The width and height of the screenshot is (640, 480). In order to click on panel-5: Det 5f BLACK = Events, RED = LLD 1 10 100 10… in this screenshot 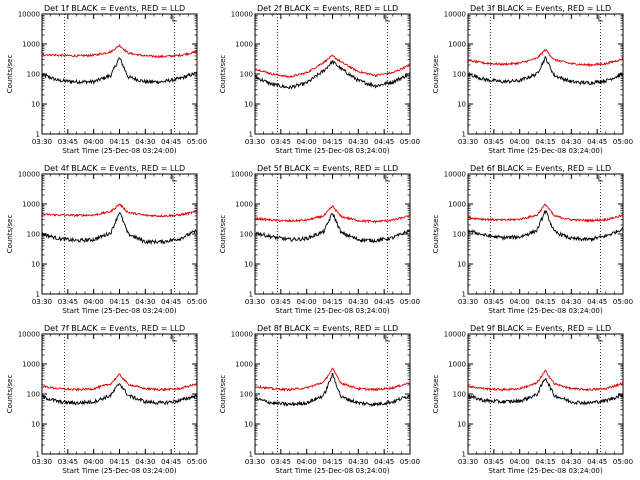, I will do `click(319, 239)`.